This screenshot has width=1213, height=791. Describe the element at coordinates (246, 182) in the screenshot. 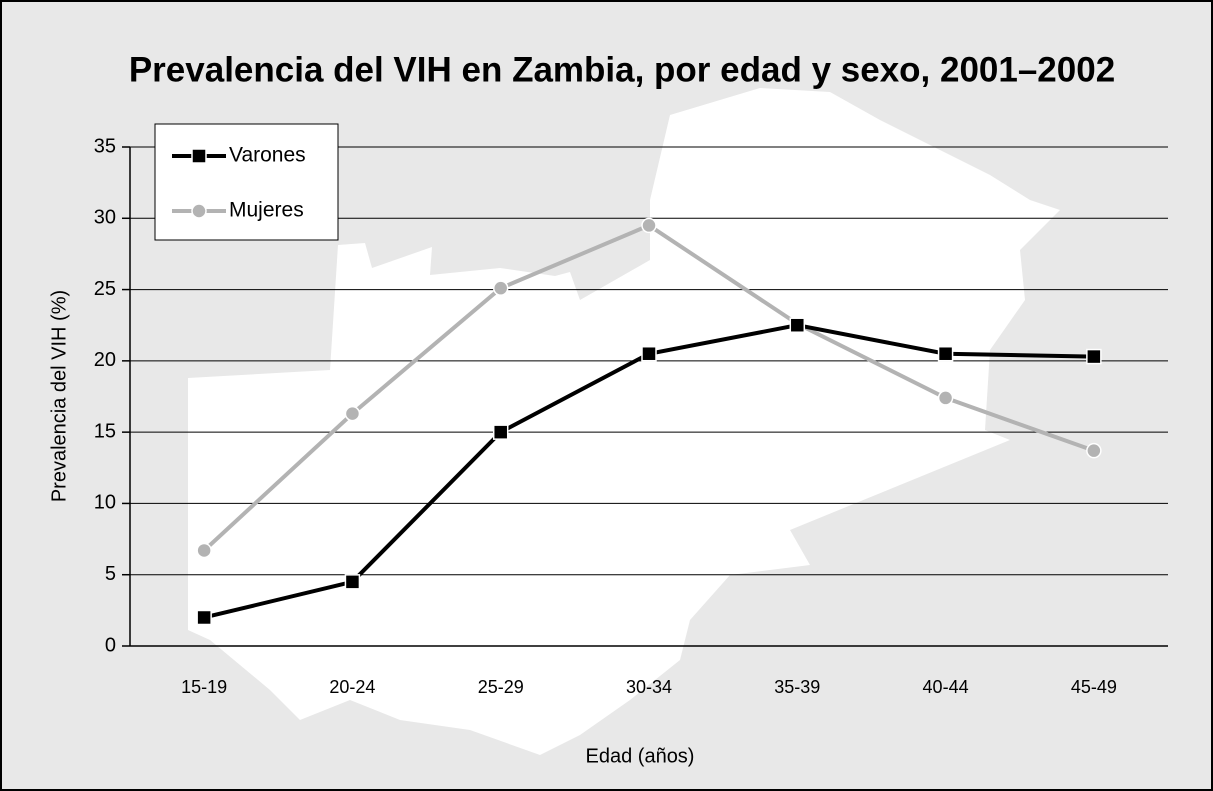

I see `legend-box` at that location.